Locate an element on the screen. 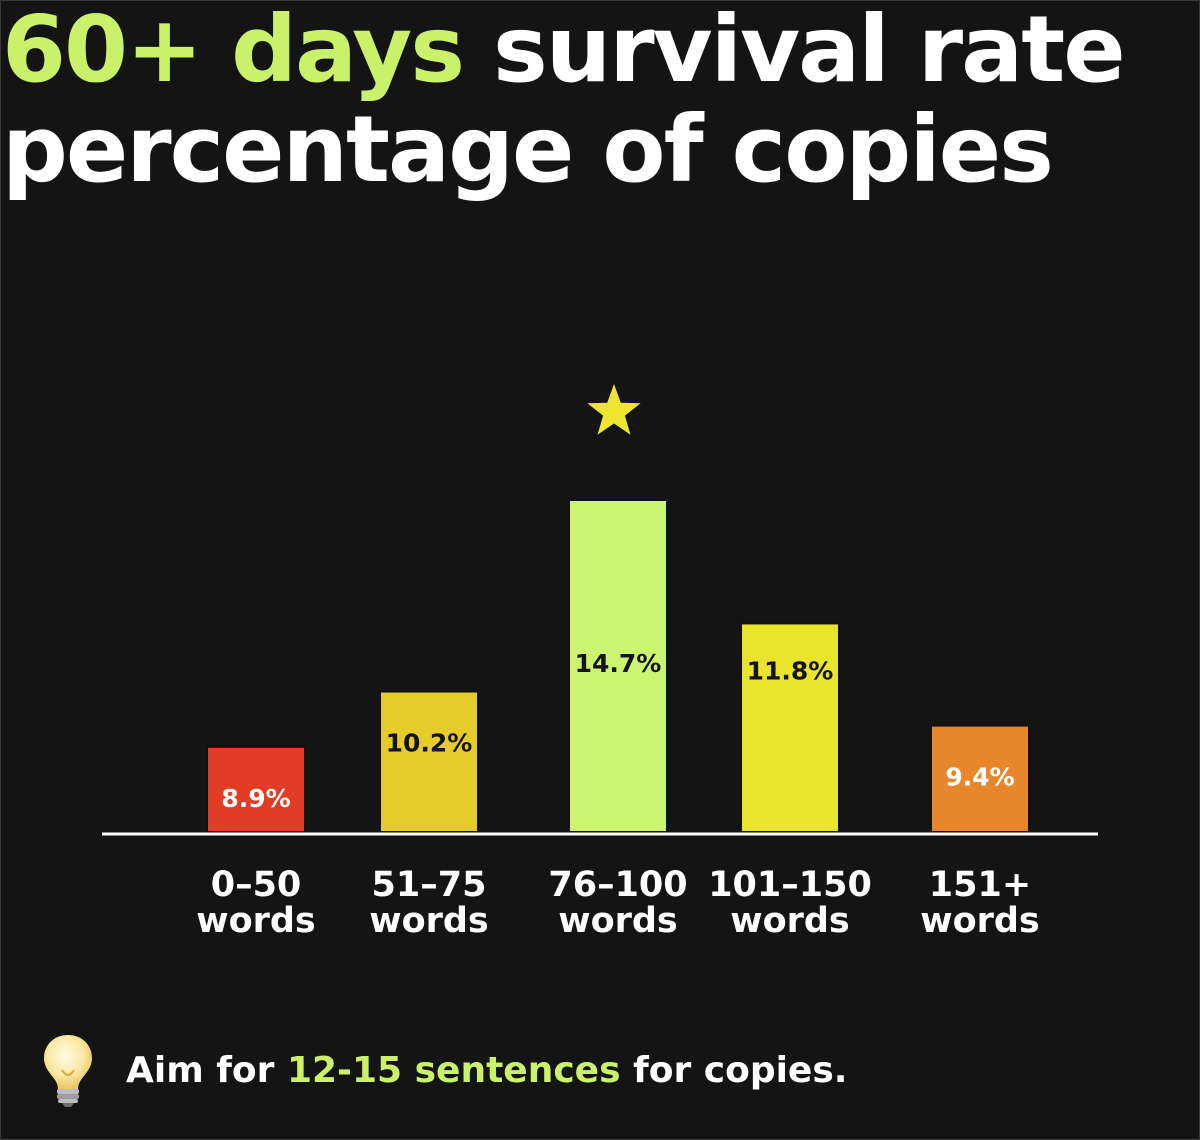 The width and height of the screenshot is (1200, 1140). category-label-1-0: 51–75 is located at coordinates (429, 885).